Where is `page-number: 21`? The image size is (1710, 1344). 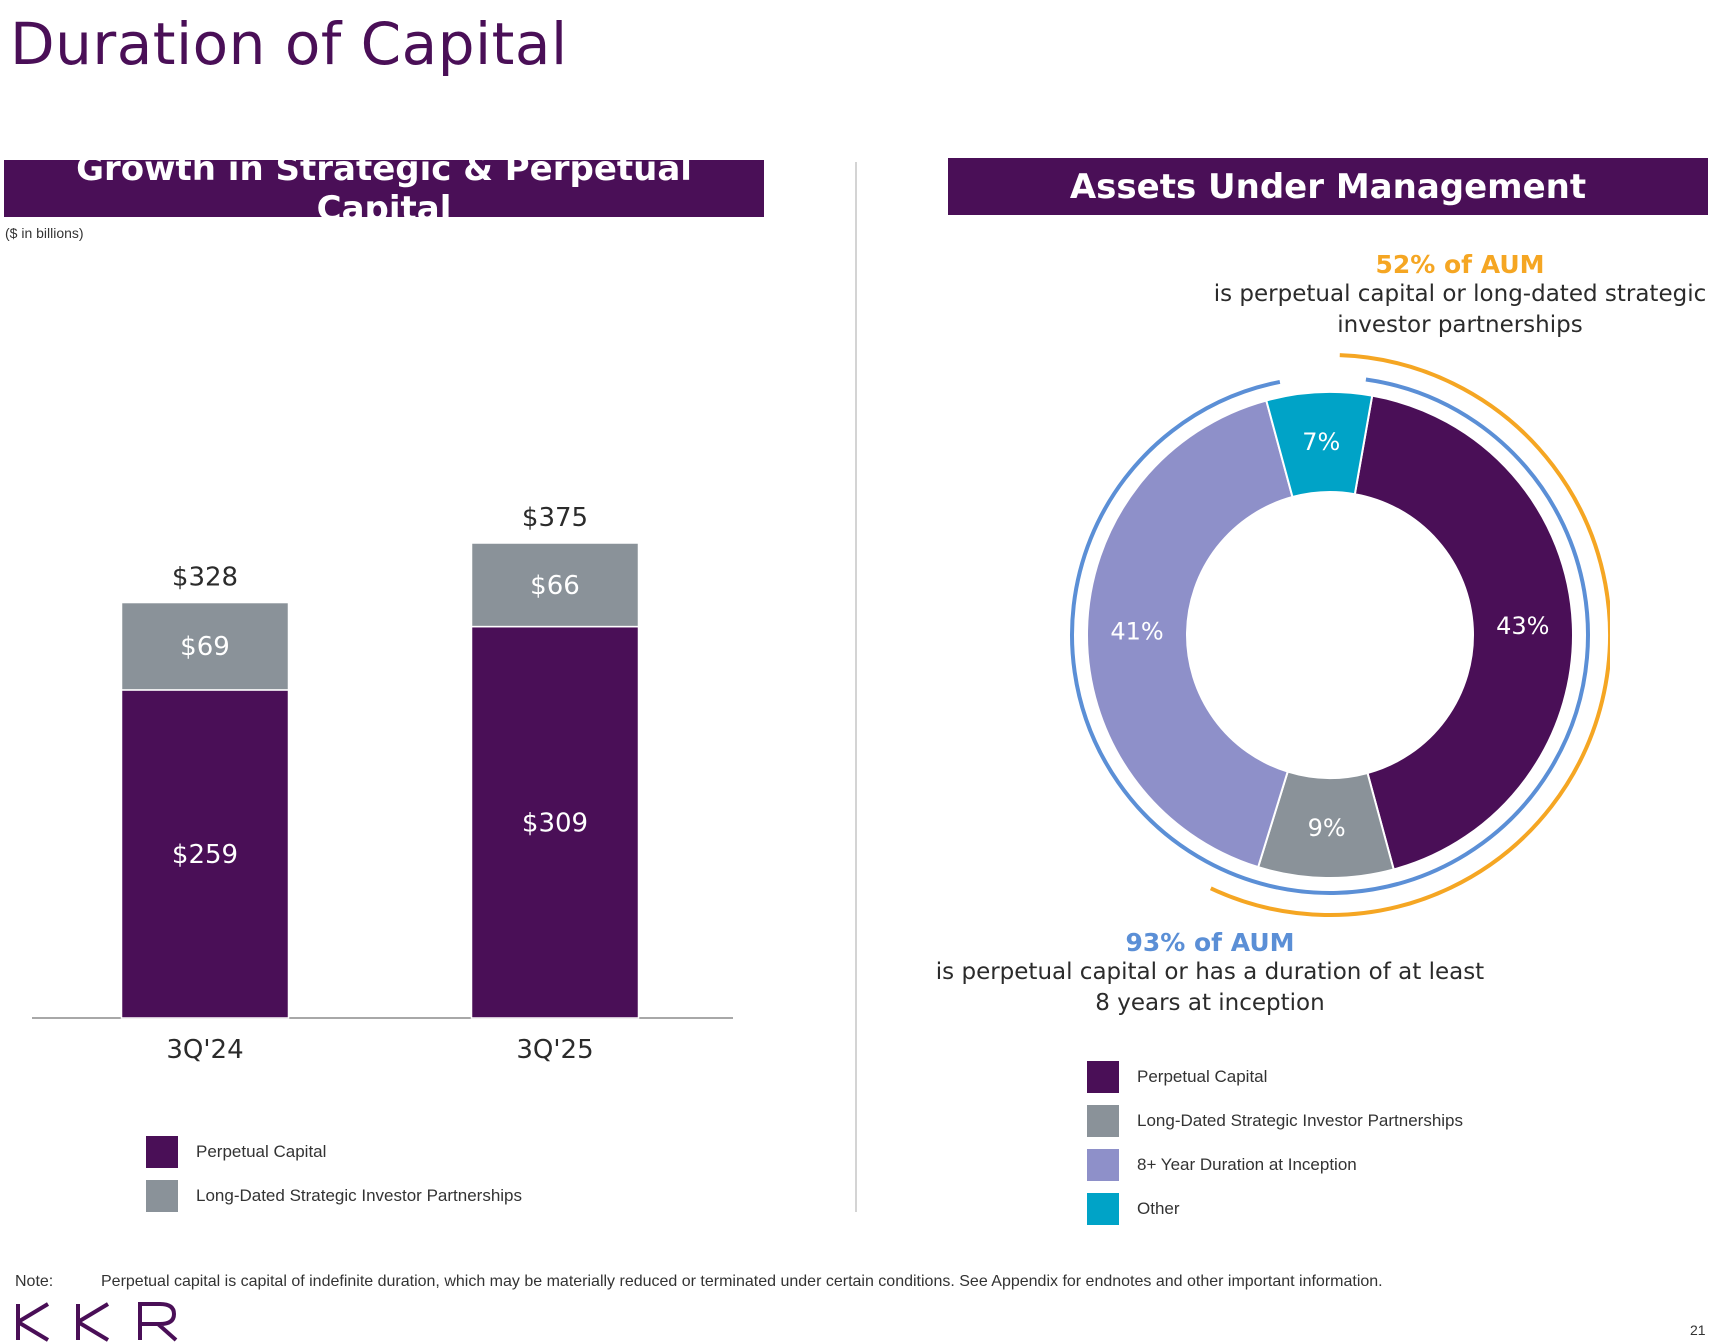
page-number: 21 is located at coordinates (1698, 1330).